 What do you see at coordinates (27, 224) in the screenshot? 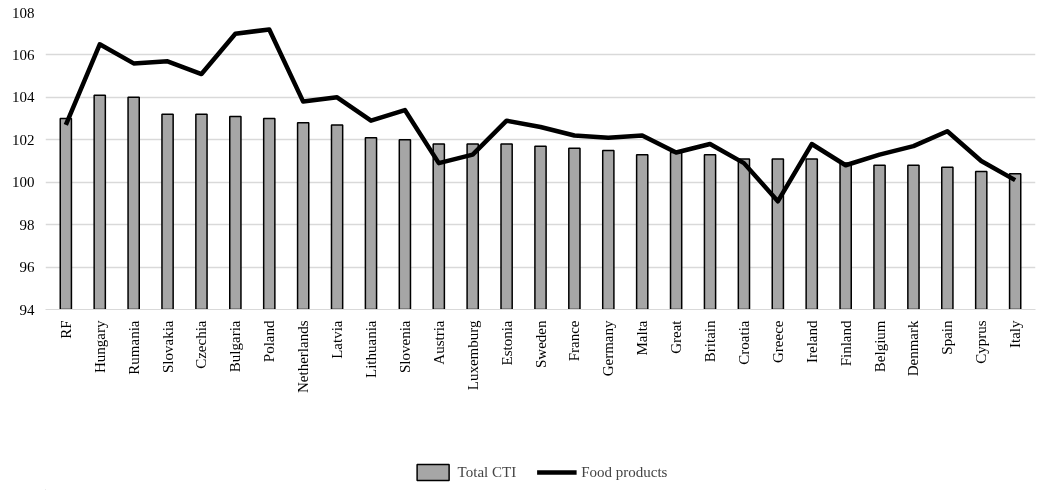
I see `y-tick-label: 98` at bounding box center [27, 224].